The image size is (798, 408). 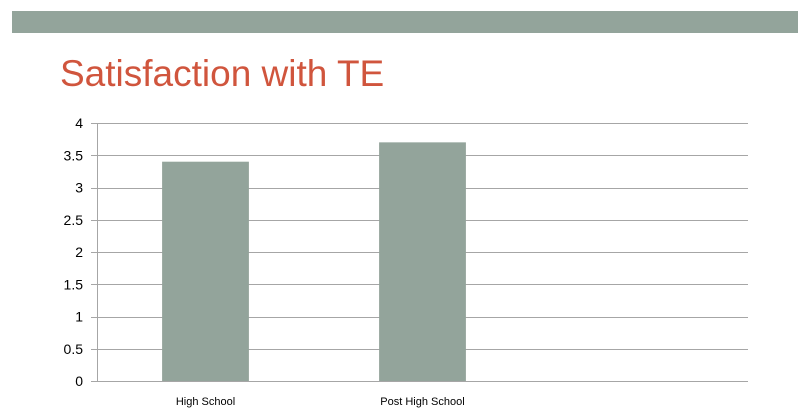 I want to click on x-axis-ticks: High School Post High School, so click(x=320, y=402).